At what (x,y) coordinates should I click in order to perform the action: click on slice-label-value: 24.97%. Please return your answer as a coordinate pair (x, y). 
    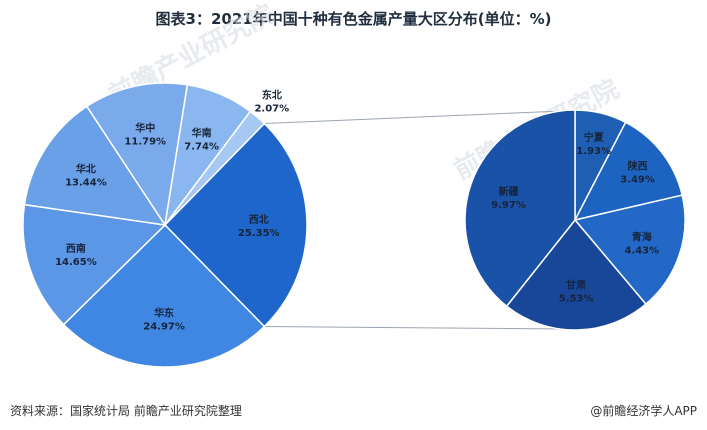
    Looking at the image, I should click on (164, 327).